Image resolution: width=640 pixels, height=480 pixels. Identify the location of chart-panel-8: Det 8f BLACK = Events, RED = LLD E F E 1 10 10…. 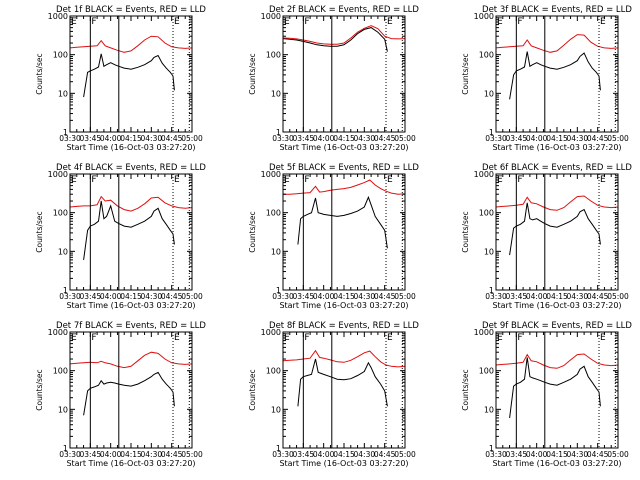
(333, 394).